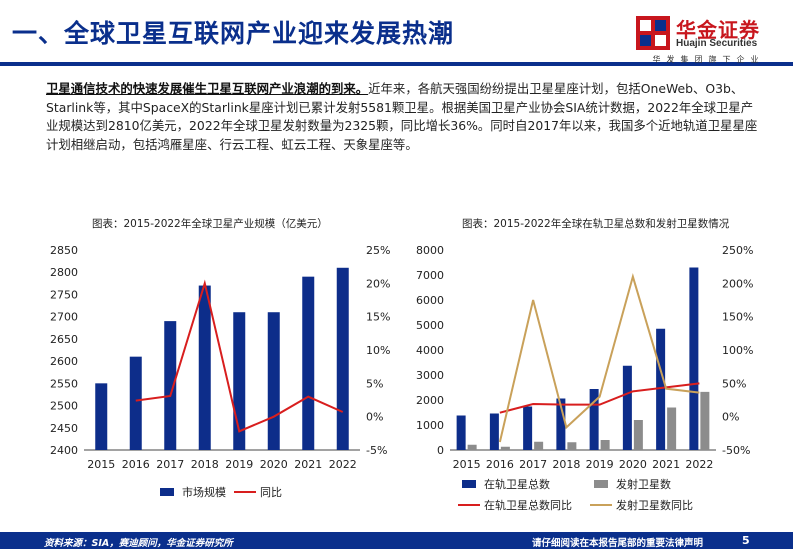 The width and height of the screenshot is (793, 549). What do you see at coordinates (274, 464) in the screenshot?
I see `c1-x-tick-label: 2020` at bounding box center [274, 464].